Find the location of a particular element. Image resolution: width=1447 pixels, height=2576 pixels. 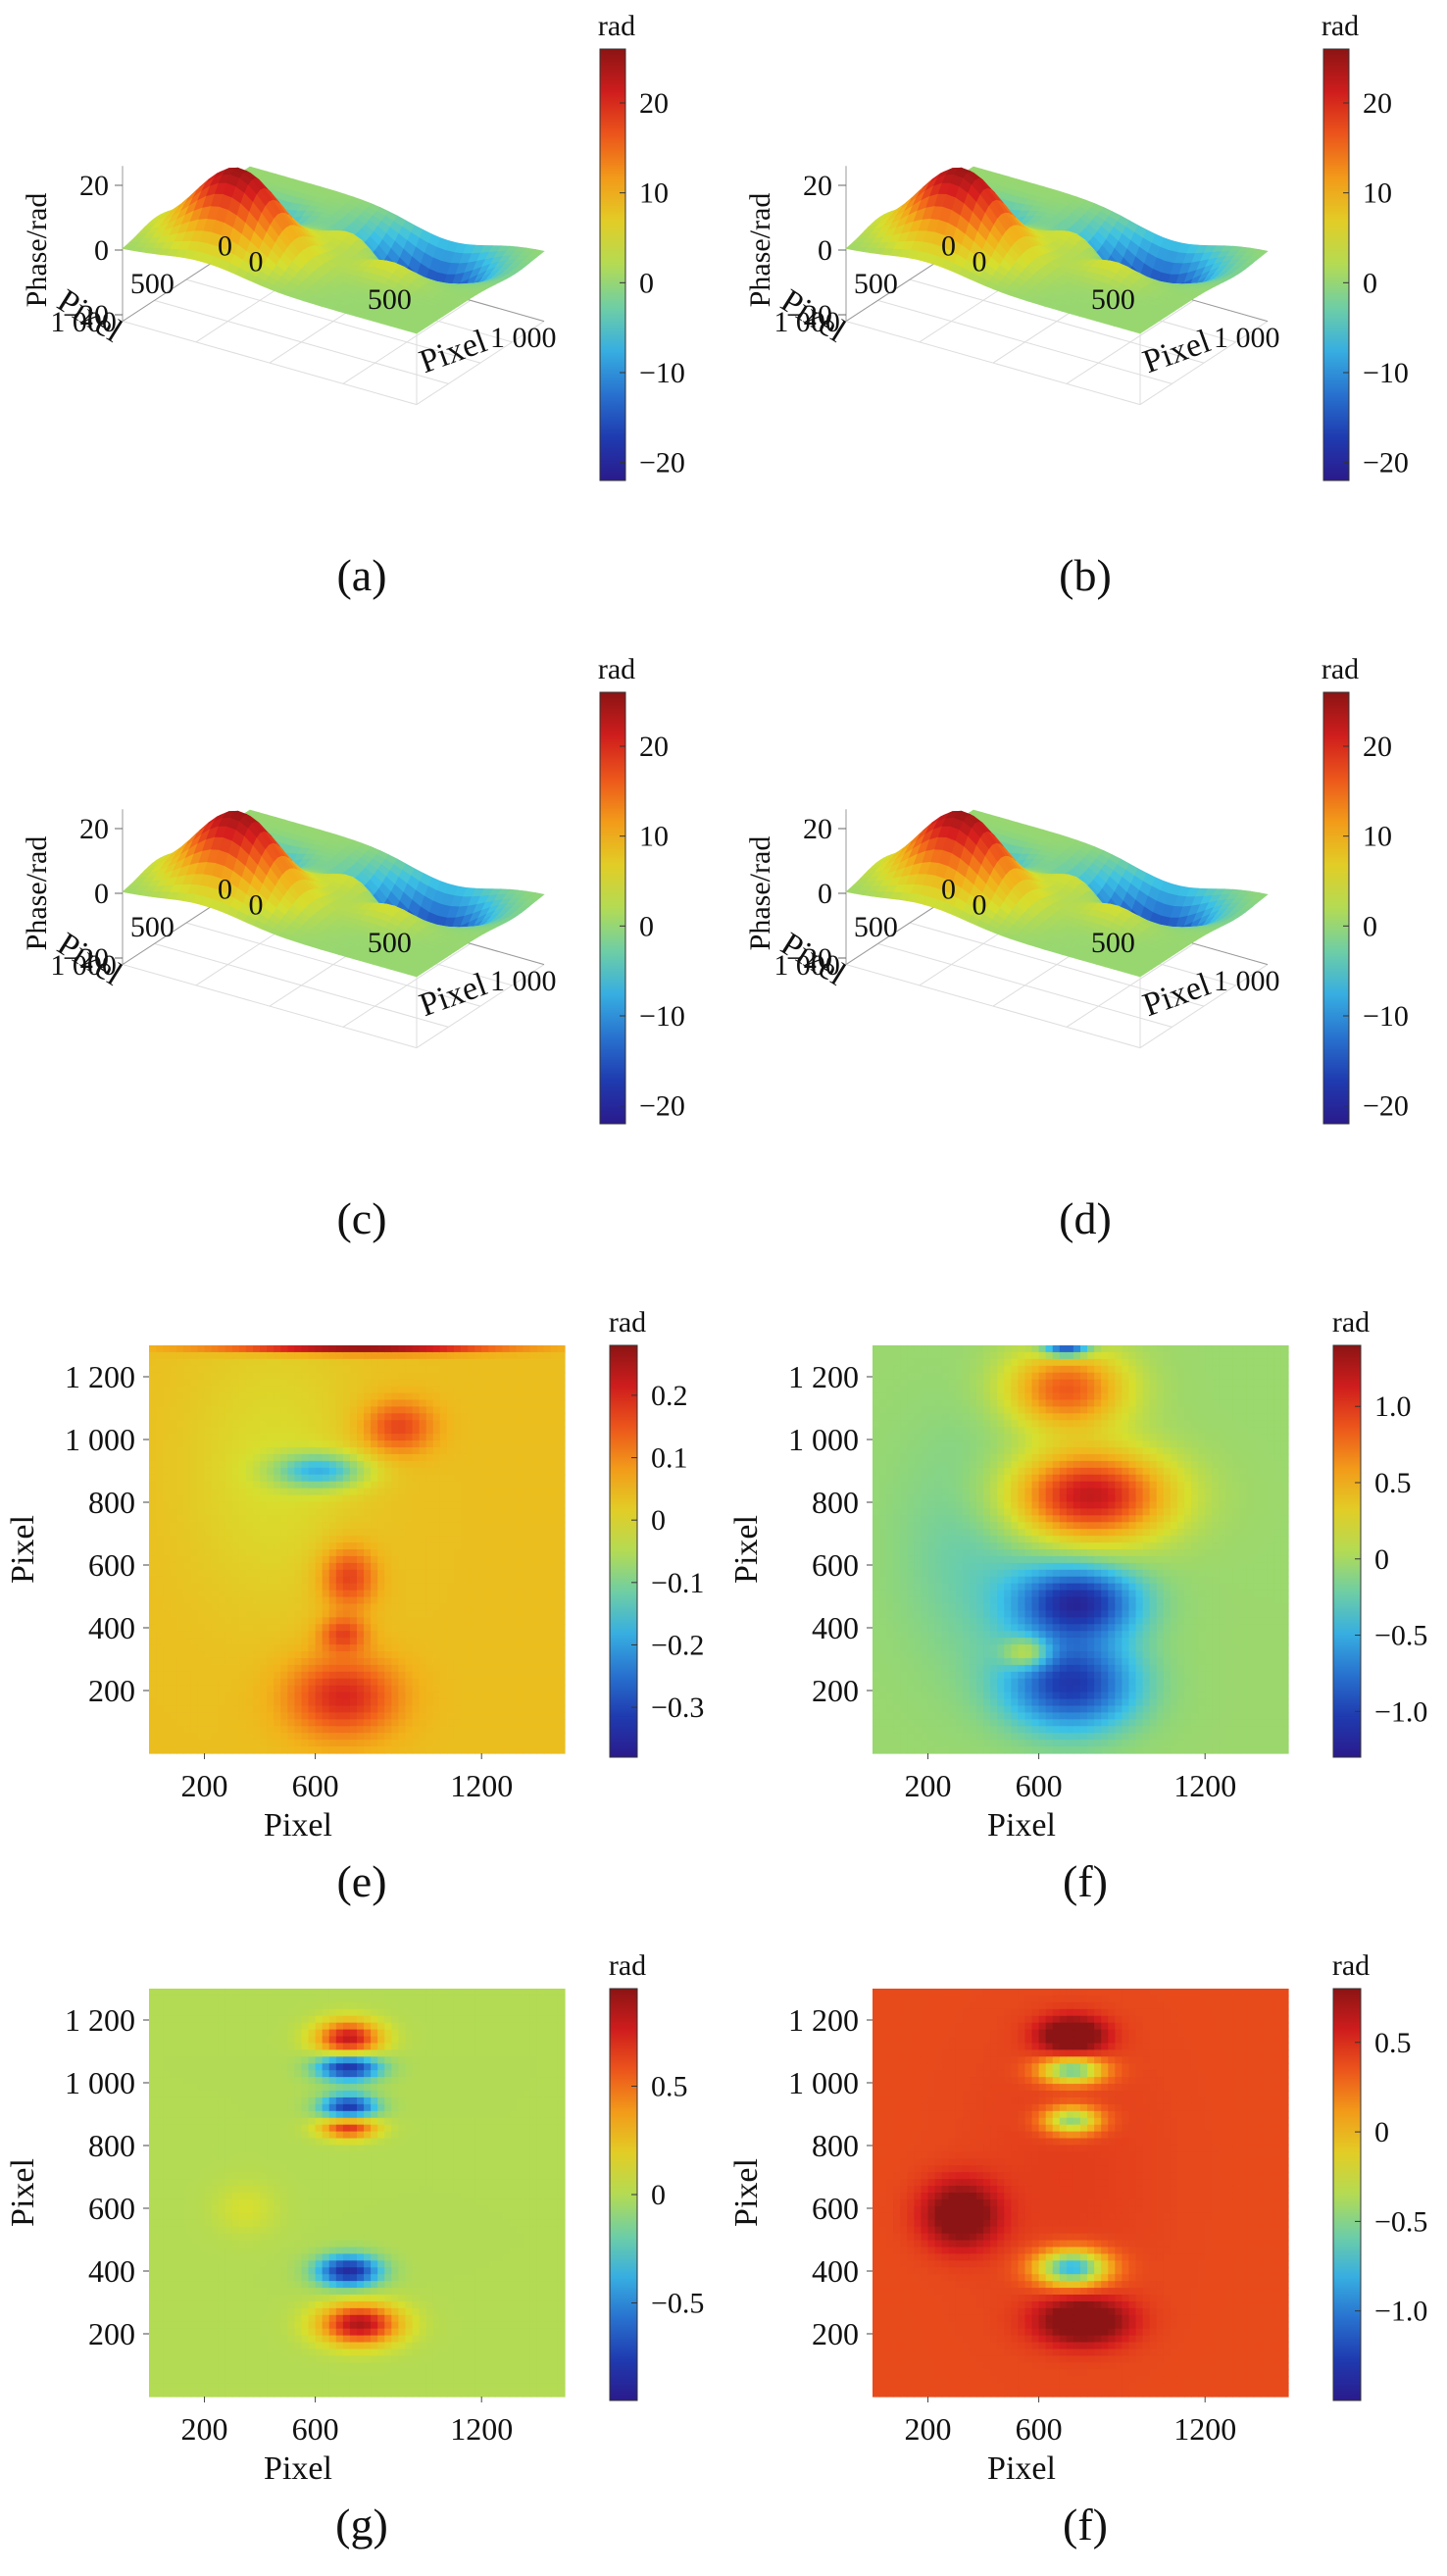

x-axis-label: Pixel is located at coordinates (453, 351).